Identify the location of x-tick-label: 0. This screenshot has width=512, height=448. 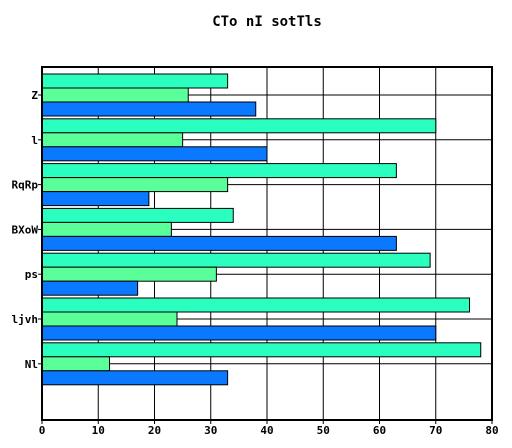
(42, 430).